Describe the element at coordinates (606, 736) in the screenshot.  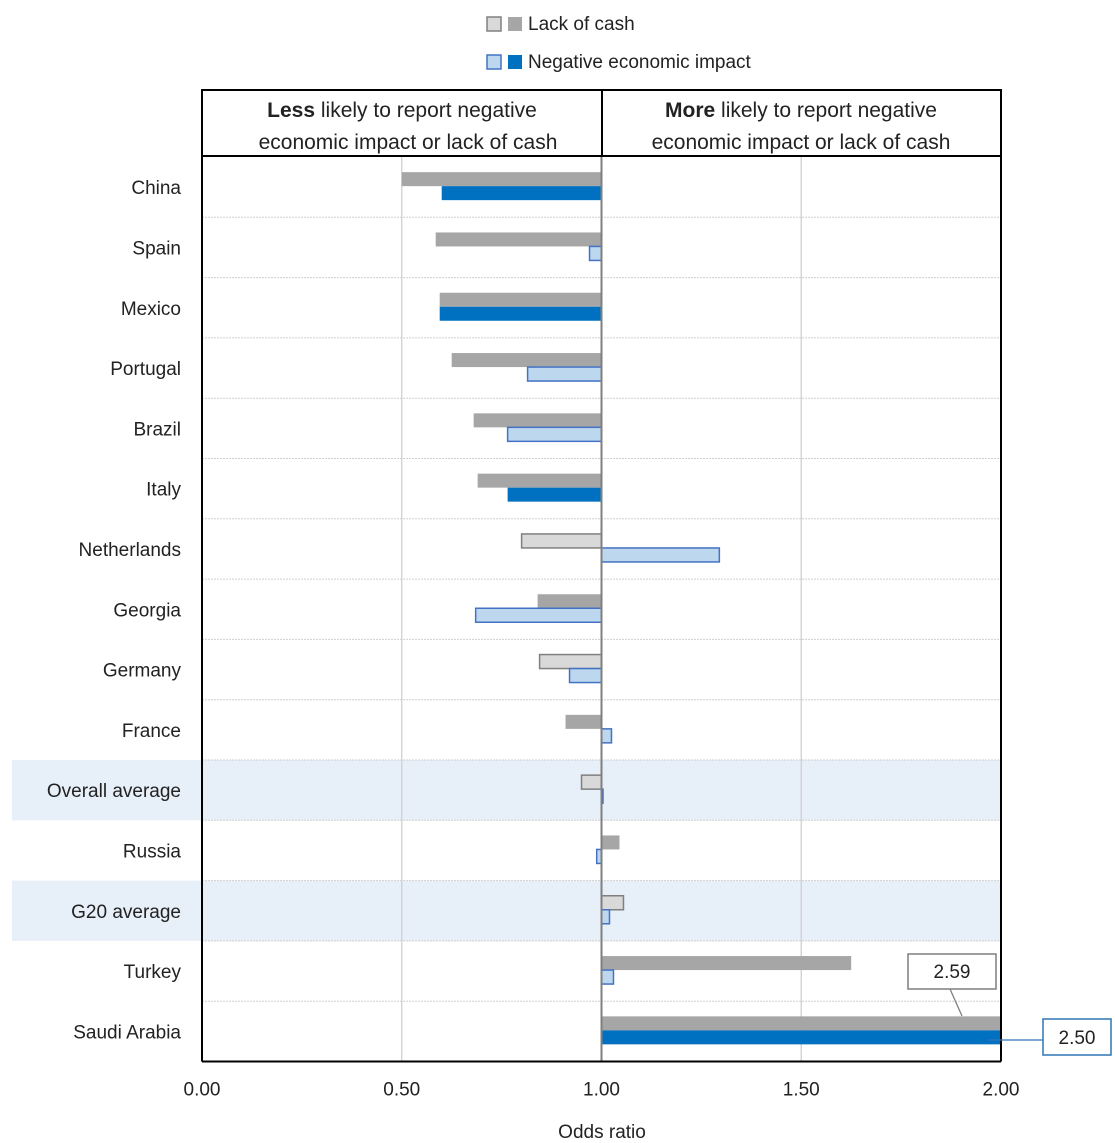
I see `bar-negative-economic-impact-france` at that location.